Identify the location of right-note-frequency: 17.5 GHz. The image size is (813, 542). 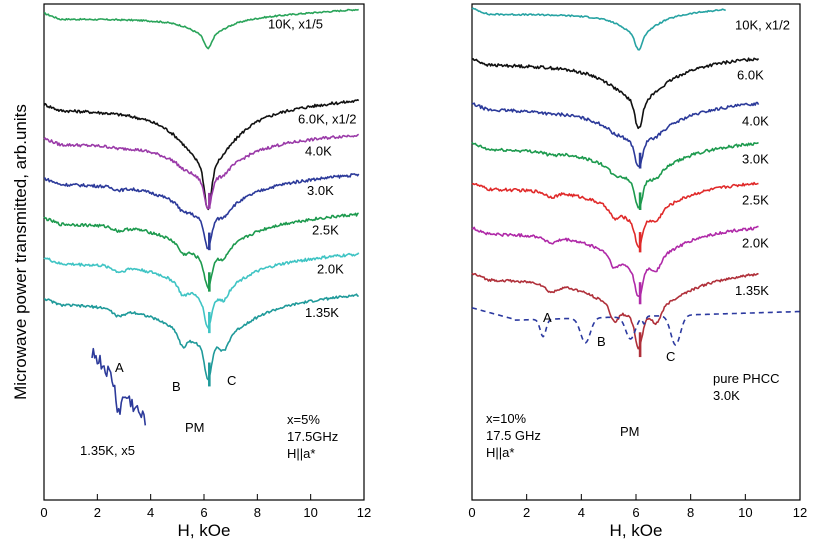
(513, 435).